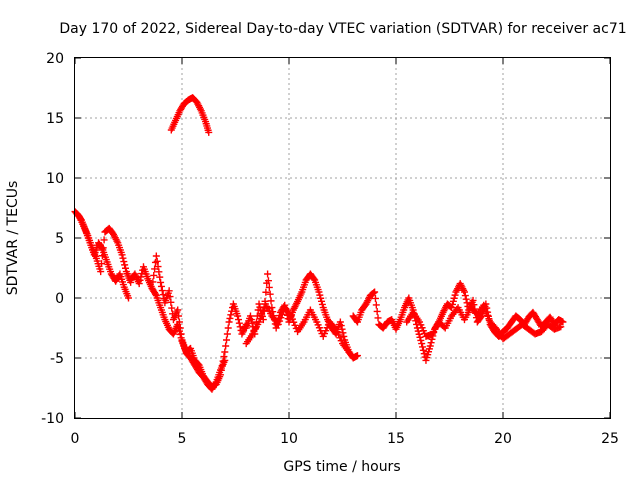  Describe the element at coordinates (396, 439) in the screenshot. I see `x-tick-label: 15` at that location.